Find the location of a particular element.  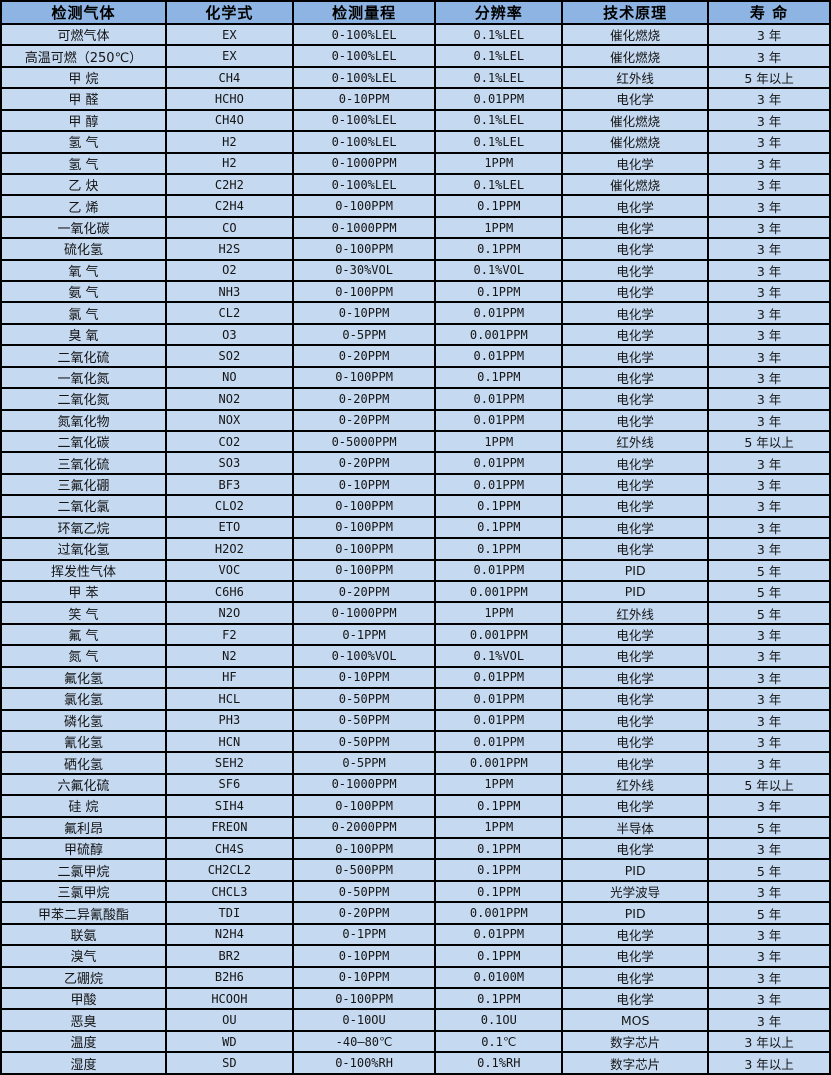

cell-resolution: 1PPM is located at coordinates (499, 441).